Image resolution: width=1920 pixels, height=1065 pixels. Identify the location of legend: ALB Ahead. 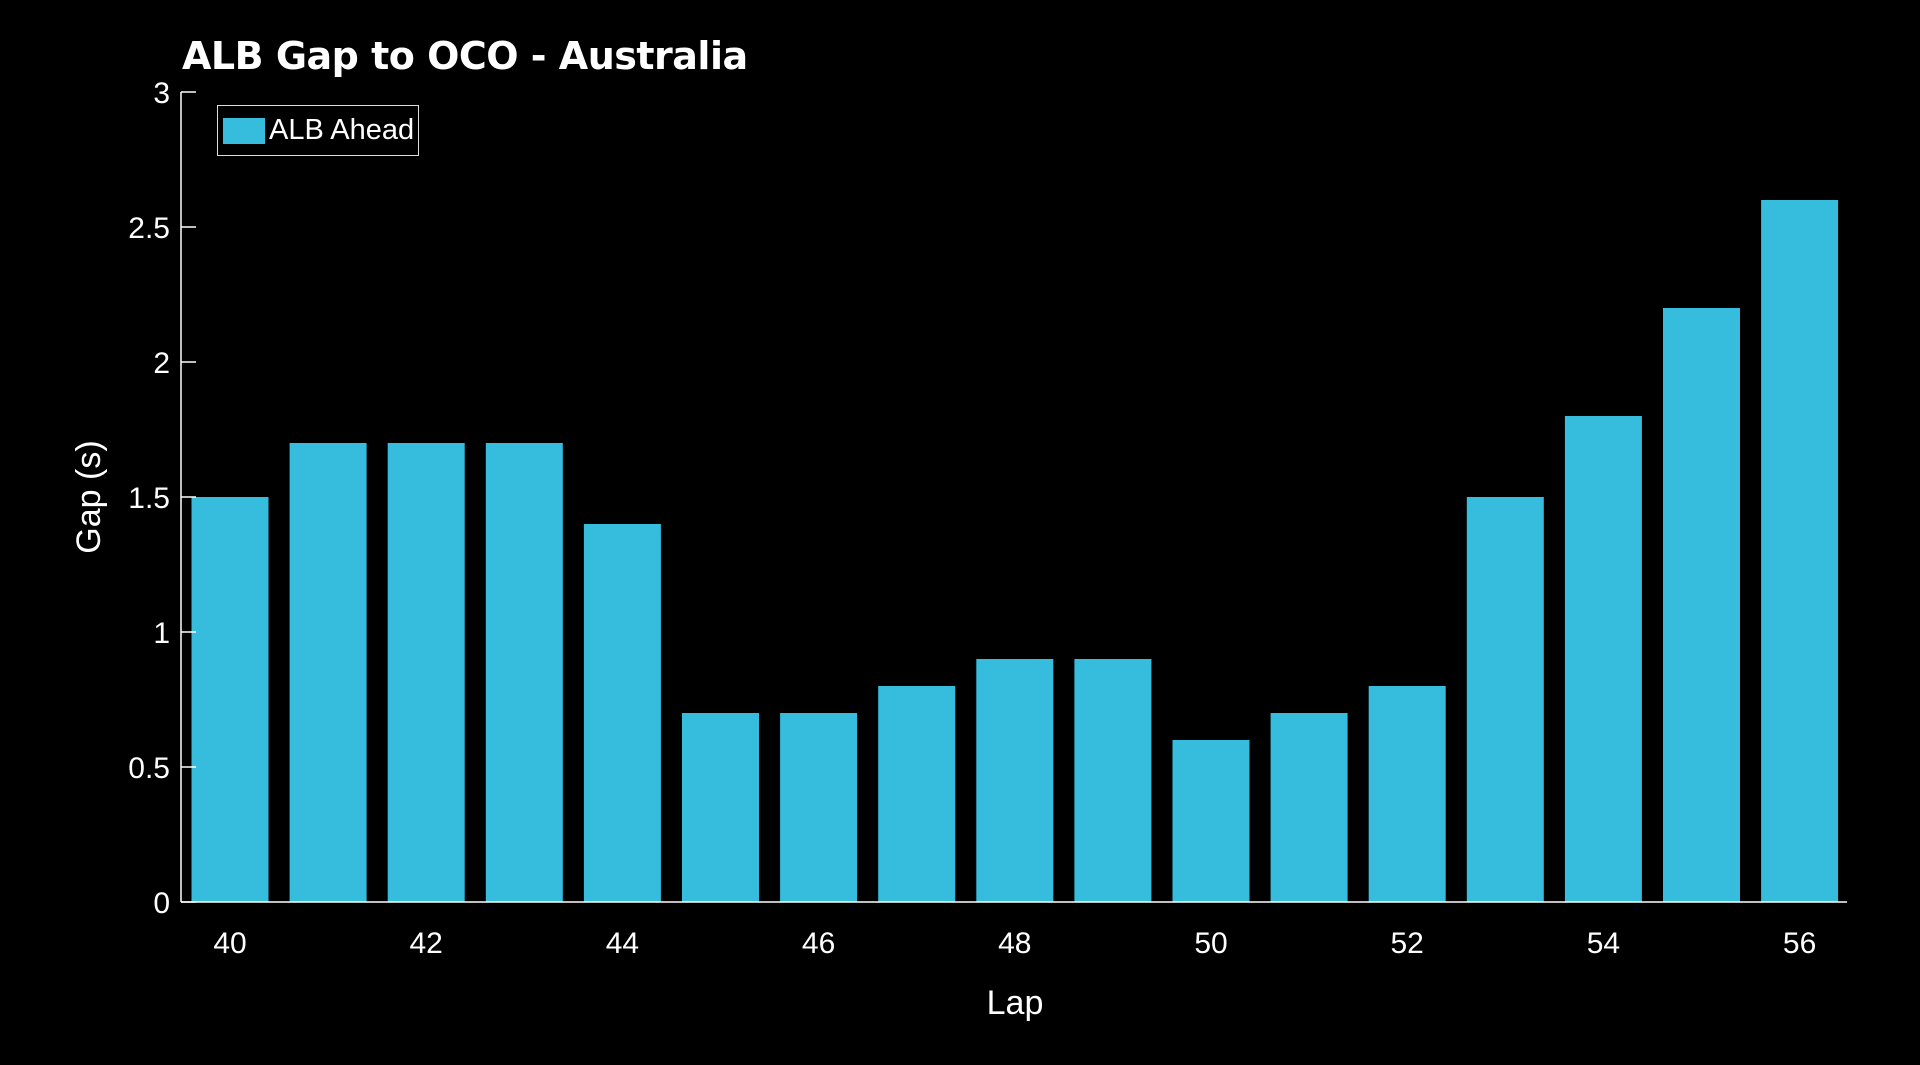
(318, 130).